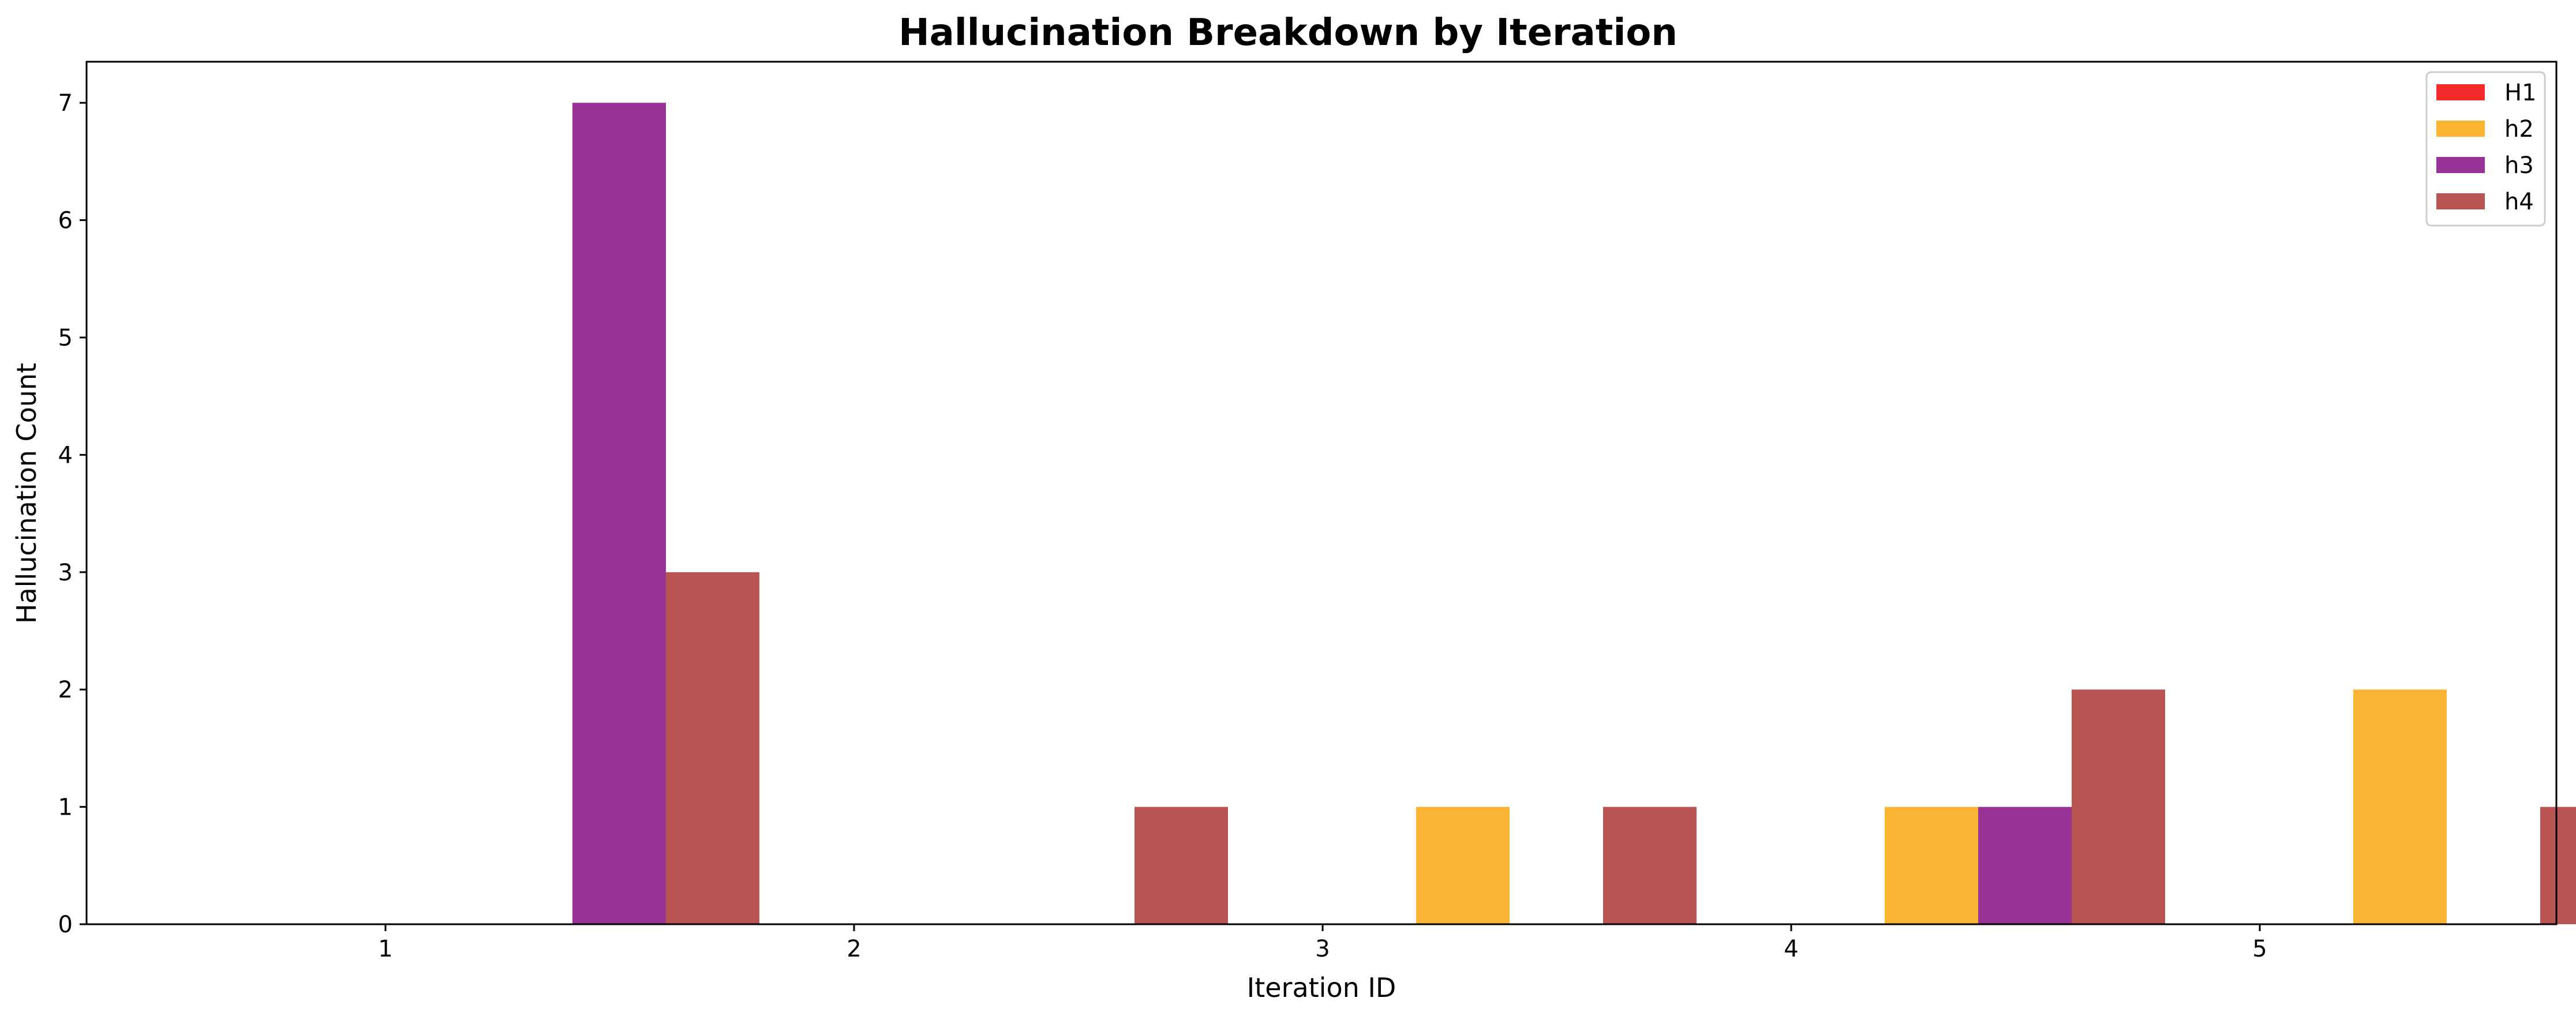  Describe the element at coordinates (2519, 129) in the screenshot. I see `legend-label-h2: h2` at that location.